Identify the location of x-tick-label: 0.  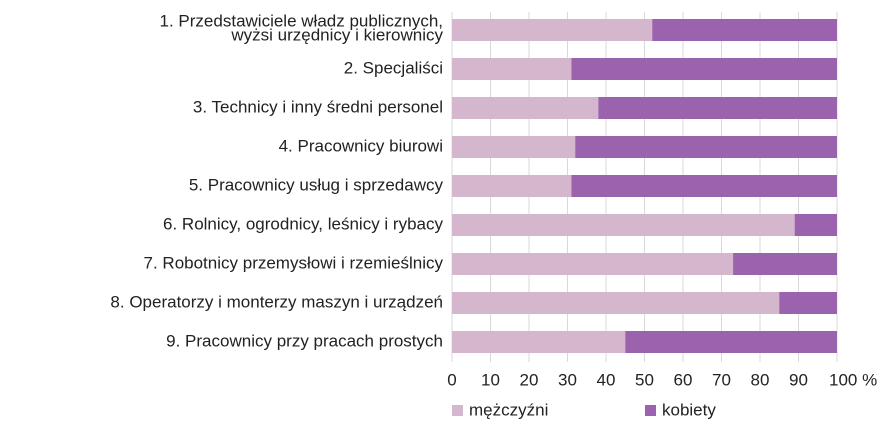
(451, 379).